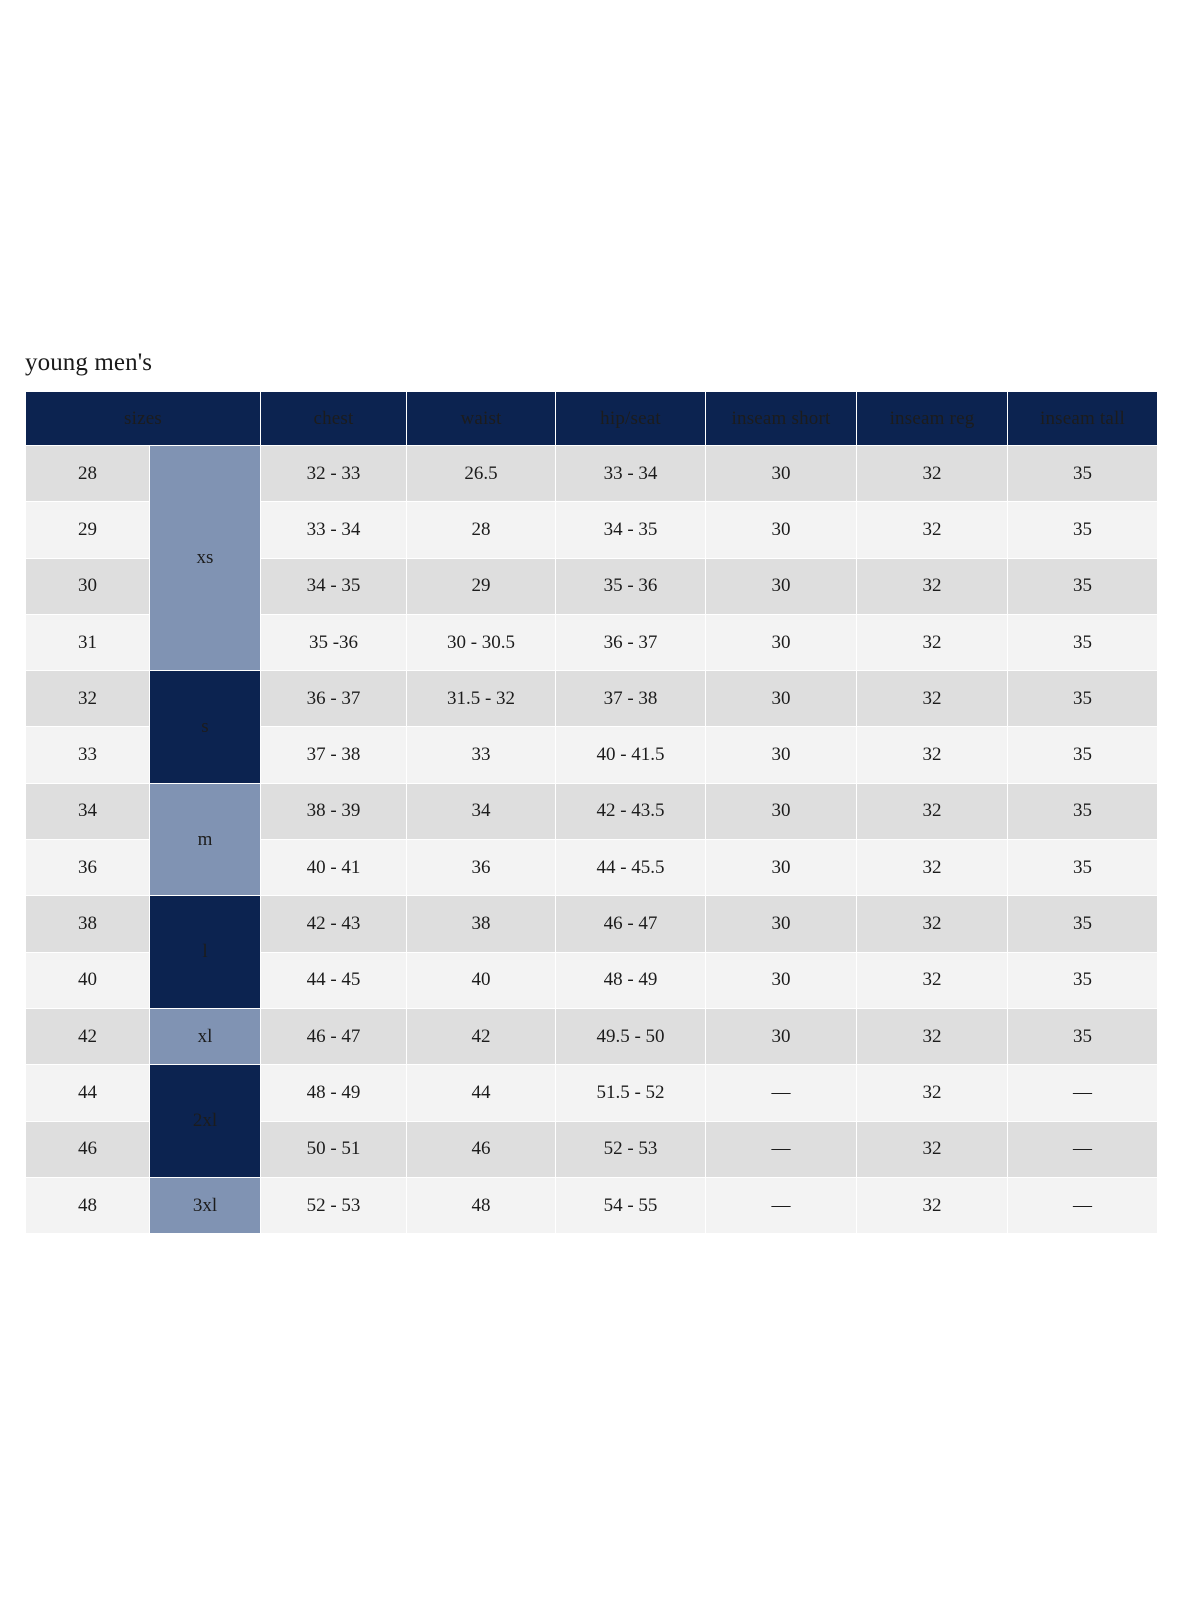 The width and height of the screenshot is (1200, 1600). Describe the element at coordinates (333, 755) in the screenshot. I see `cell-chest: 37 - 38` at that location.